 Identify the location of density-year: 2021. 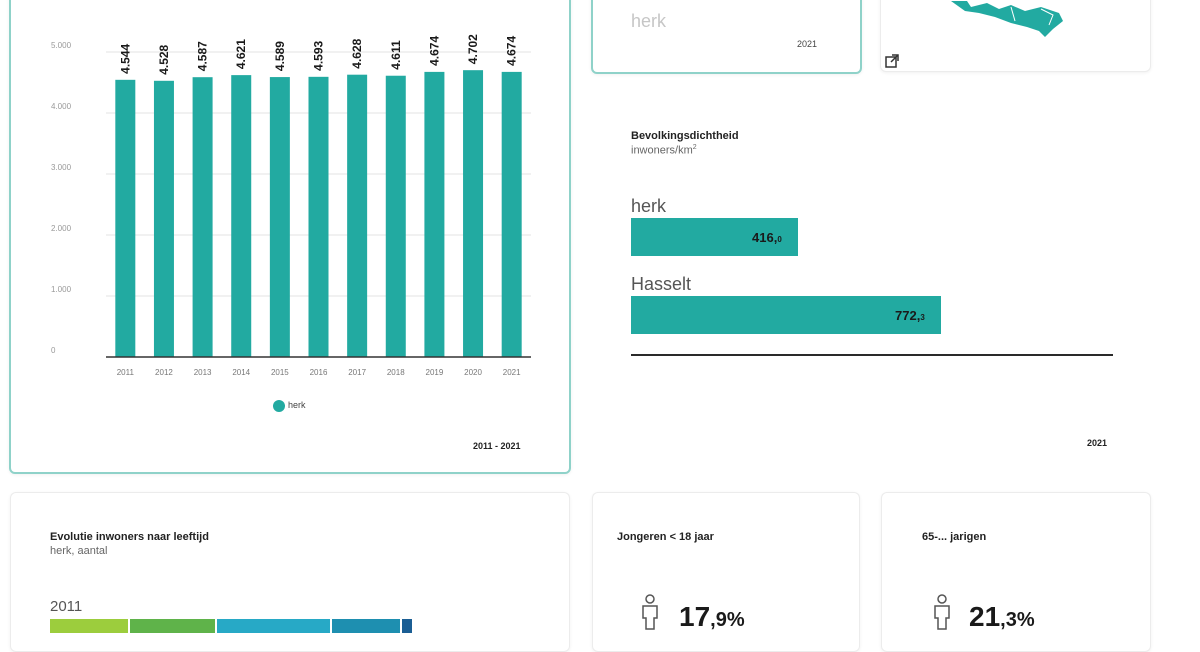
(1097, 443).